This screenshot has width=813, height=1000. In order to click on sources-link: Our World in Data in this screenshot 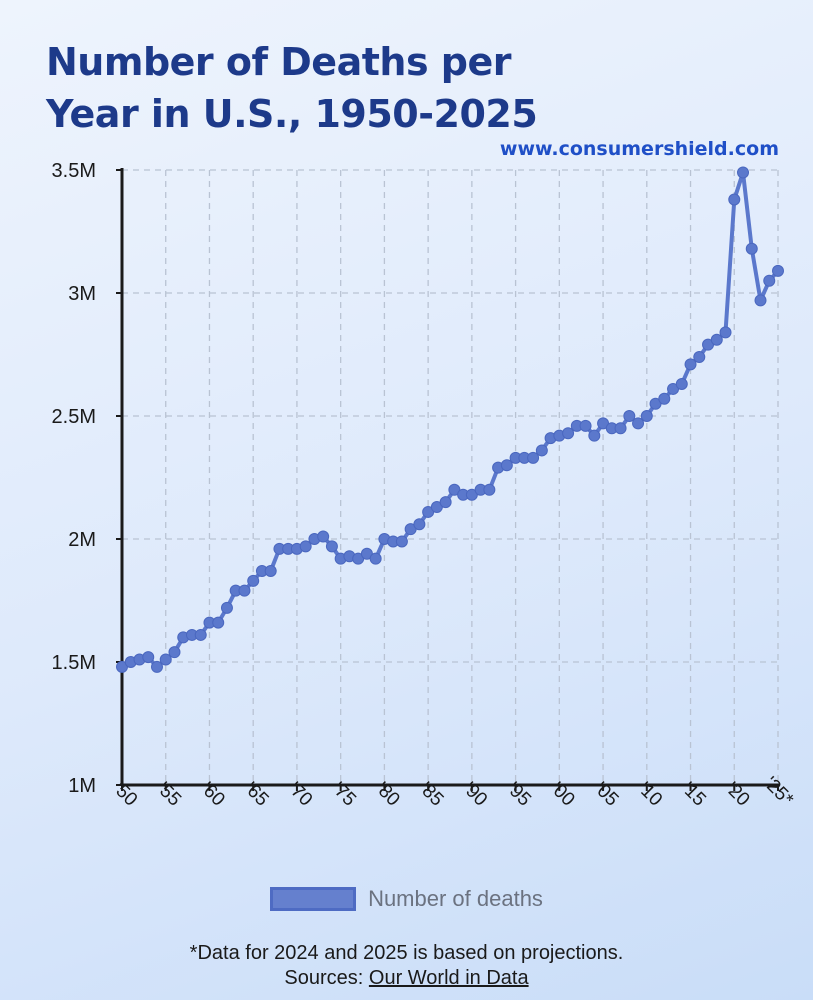, I will do `click(448, 978)`.